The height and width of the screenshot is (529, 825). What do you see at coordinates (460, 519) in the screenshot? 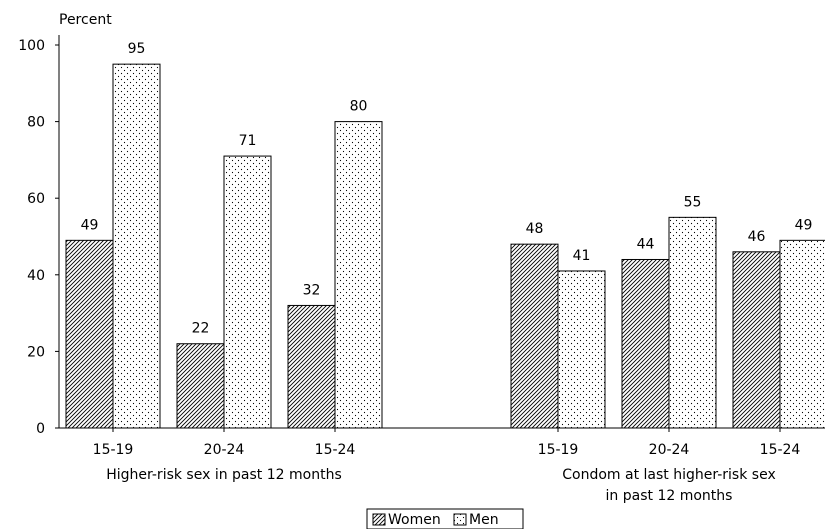
I see `legend-swatch-men` at bounding box center [460, 519].